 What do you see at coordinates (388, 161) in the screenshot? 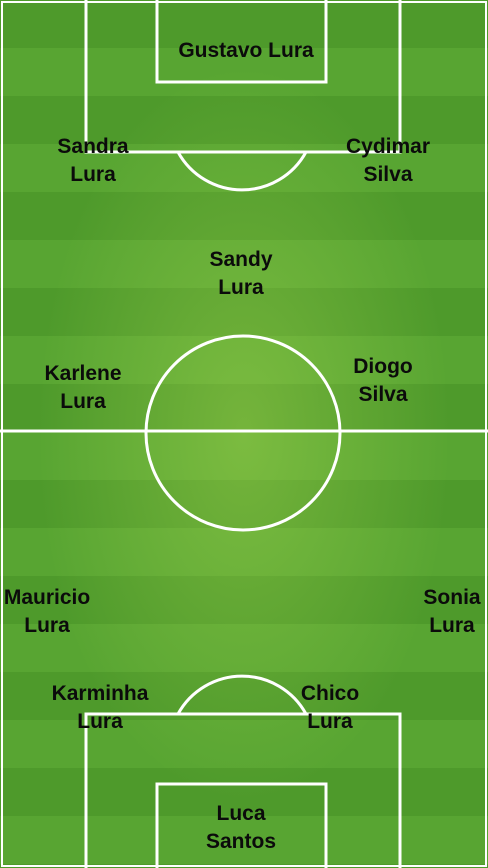
I see `player-cydimar-silva: Cydimar Silva` at bounding box center [388, 161].